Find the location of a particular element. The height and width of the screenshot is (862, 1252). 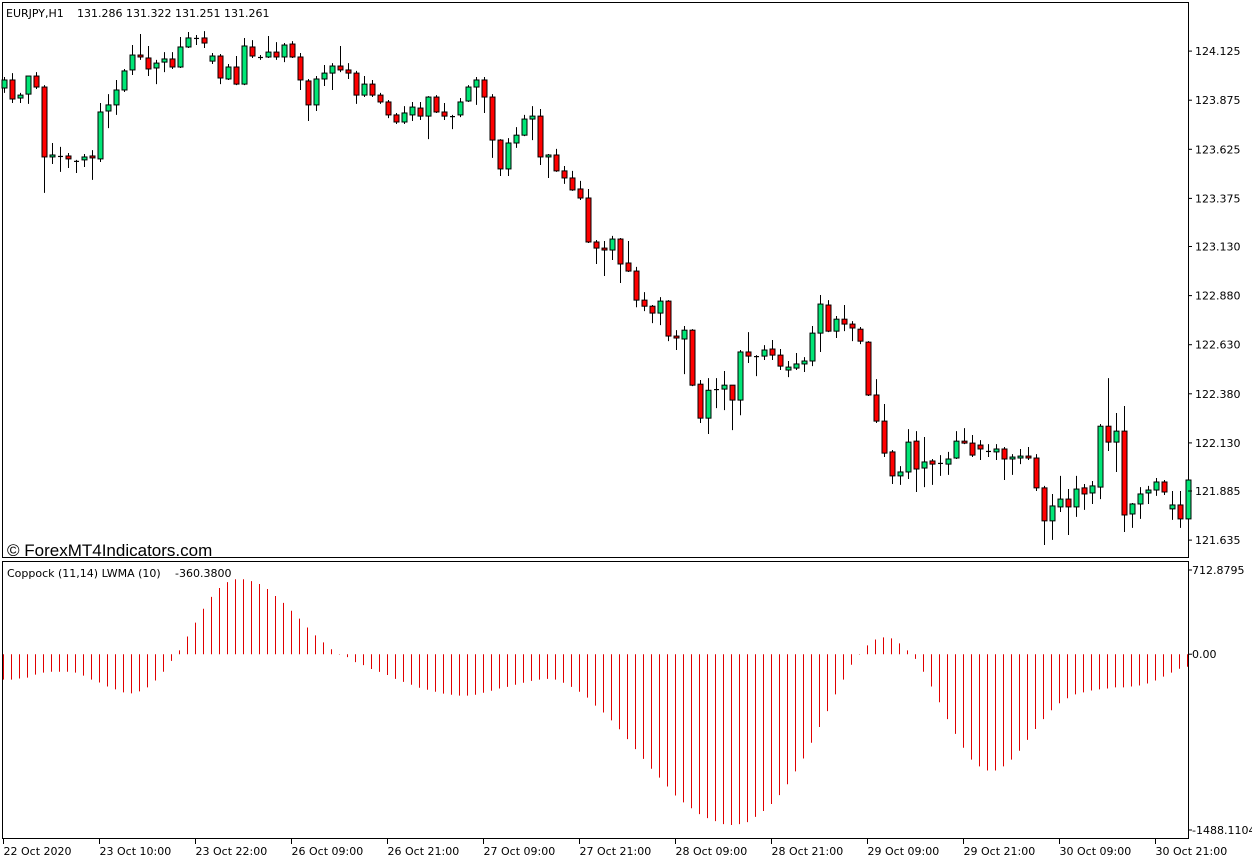

indicator-label: Coppock (11,14) LWMA (10) is located at coordinates (84, 573).